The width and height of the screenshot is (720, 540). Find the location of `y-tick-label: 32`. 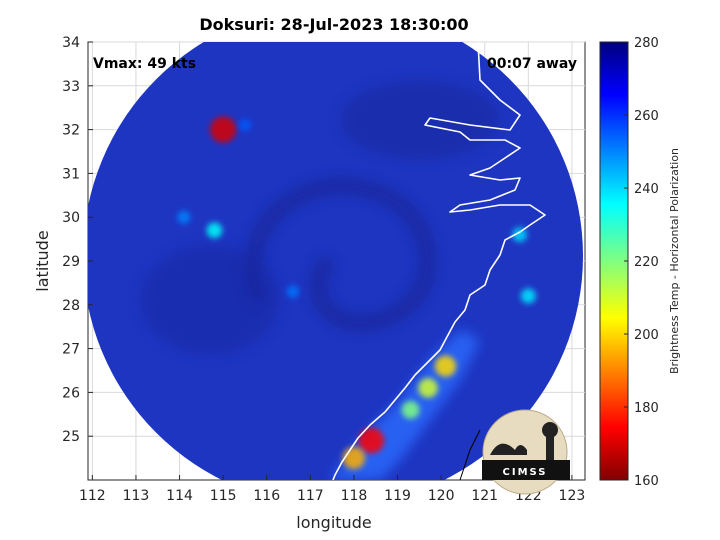

y-tick-label: 32 is located at coordinates (71, 131).